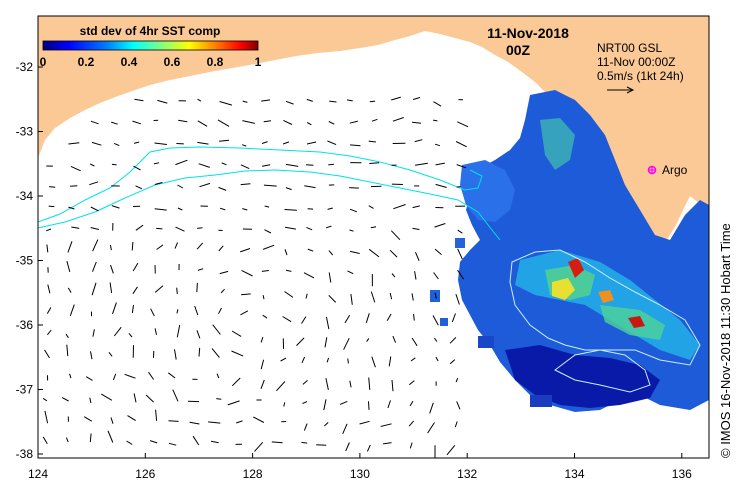 The image size is (749, 496). What do you see at coordinates (640, 76) in the screenshot?
I see `legend-line-3: 0.5m/s (1kt 24h)` at bounding box center [640, 76].